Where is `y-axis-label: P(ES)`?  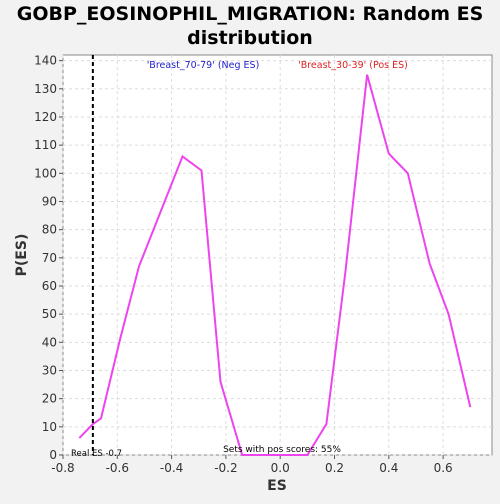
y-axis-label: P(ES) is located at coordinates (22, 255).